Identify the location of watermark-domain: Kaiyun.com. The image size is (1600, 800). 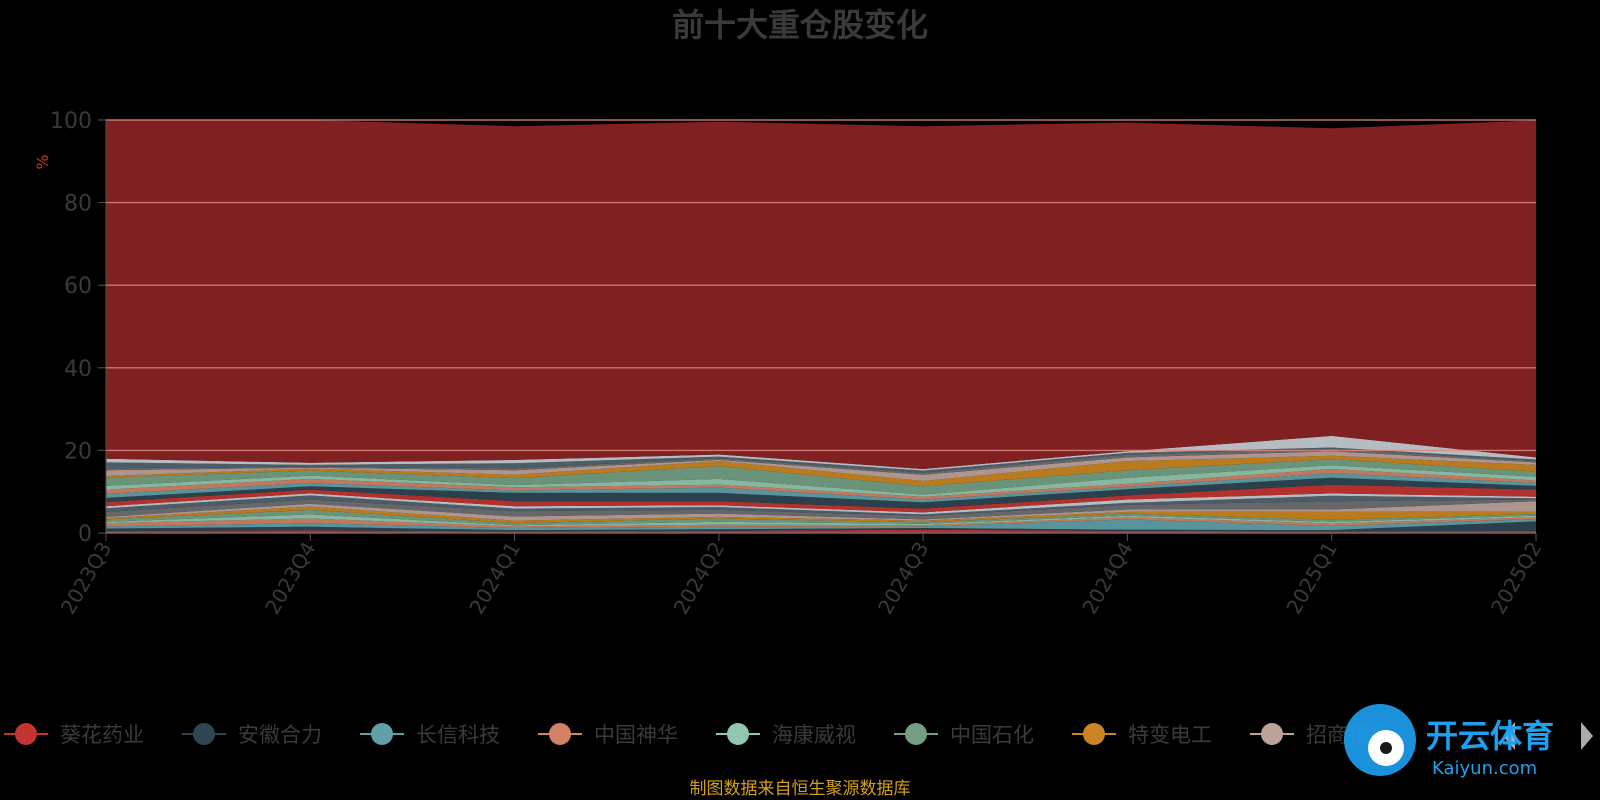
(1484, 768).